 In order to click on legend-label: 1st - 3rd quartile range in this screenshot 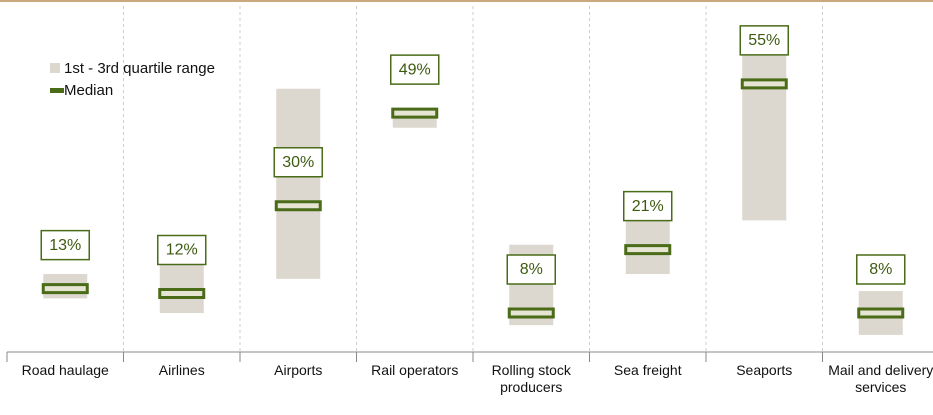, I will do `click(139, 68)`.